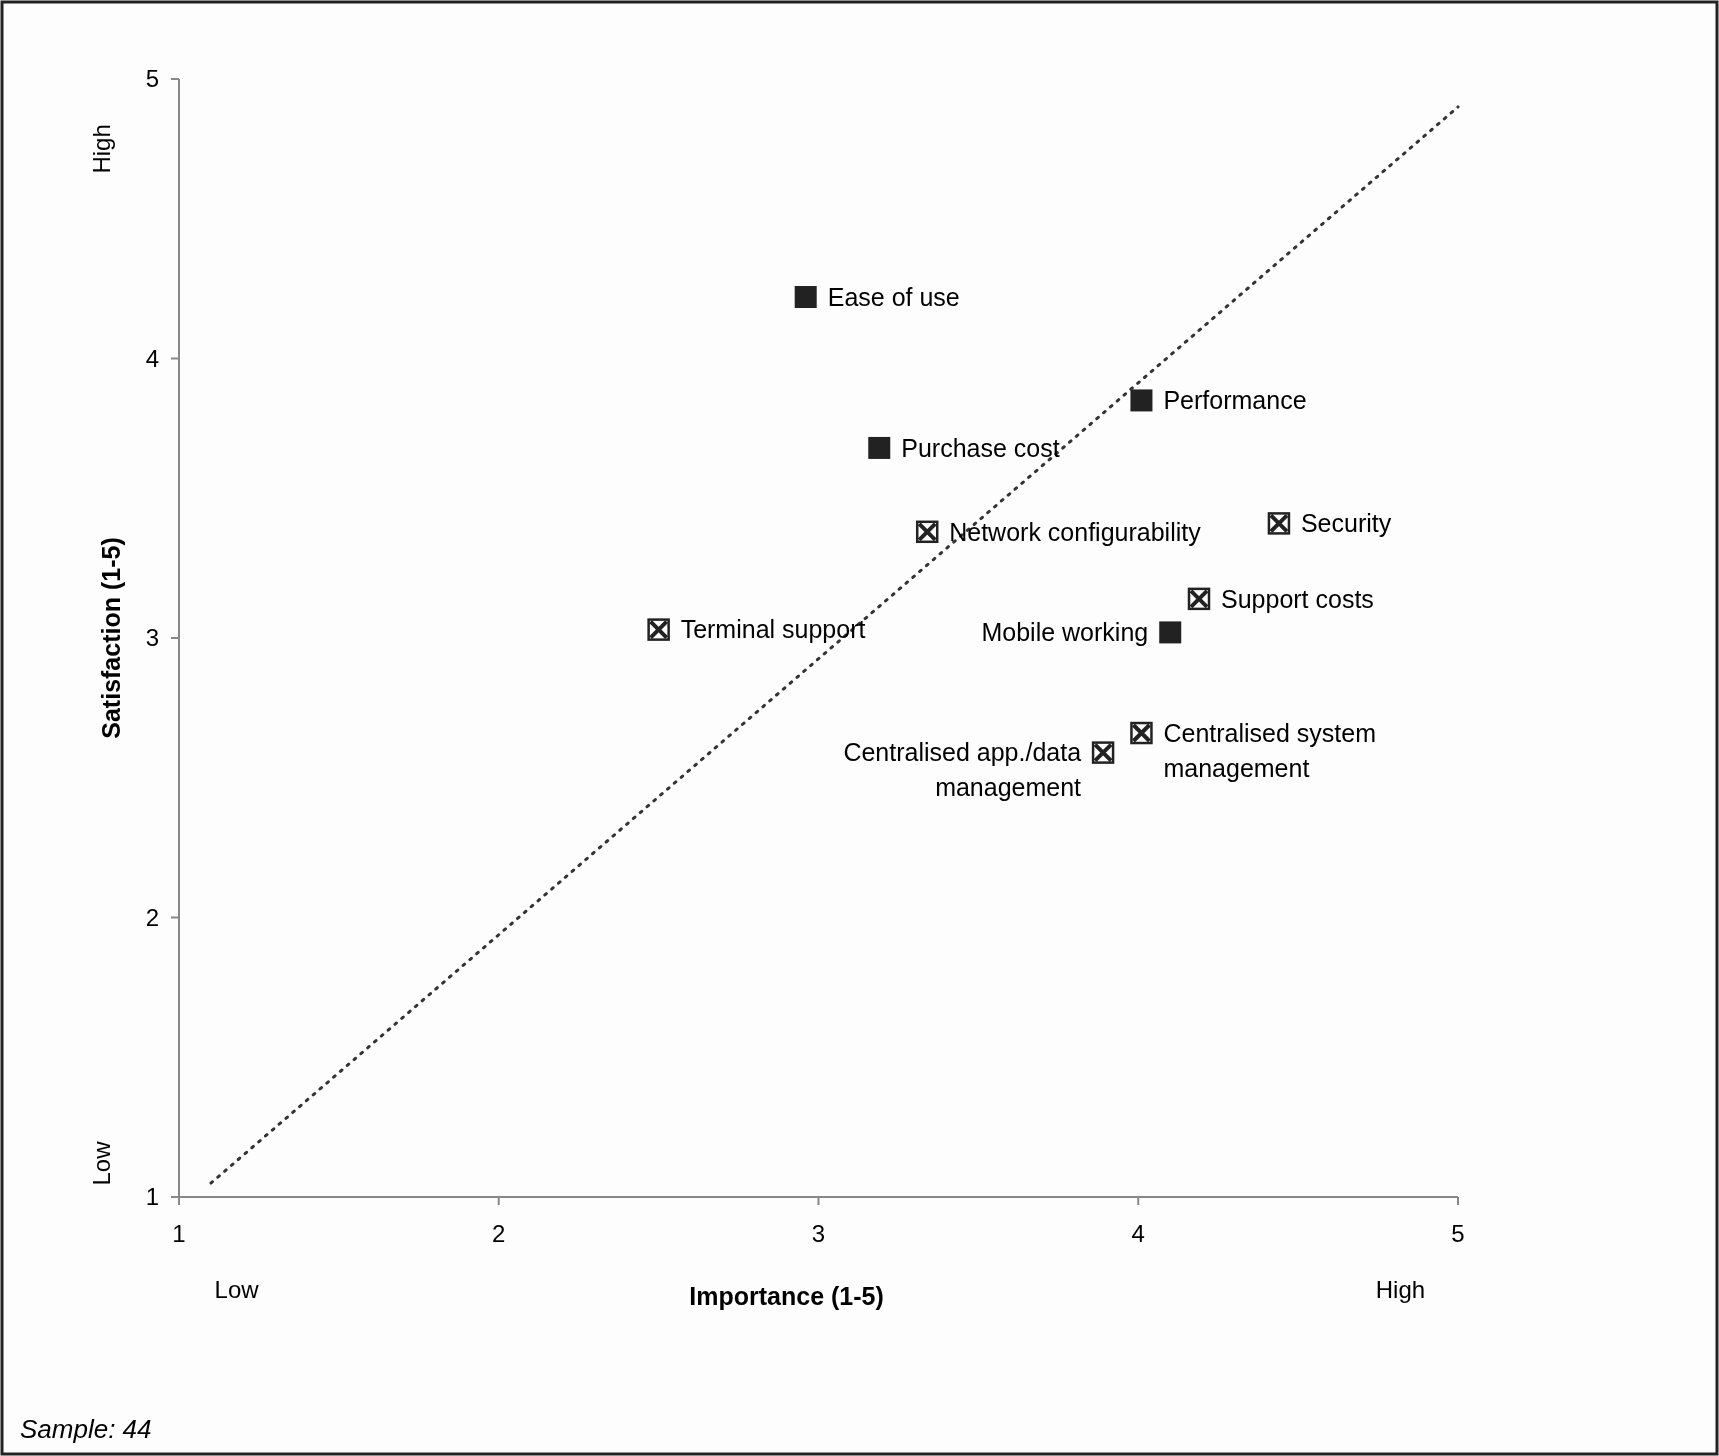 The image size is (1719, 1456). I want to click on annotation: Centralised app./data management, so click(962, 770).